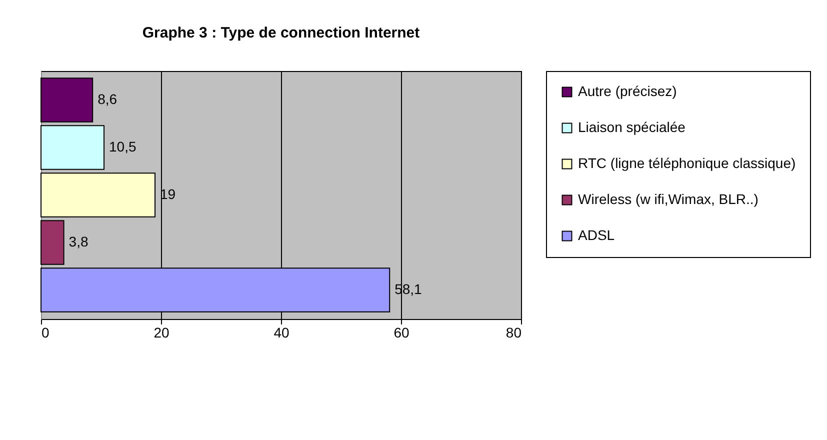 The image size is (827, 440). I want to click on legend-label: Wireless (w ifi,Wimax, BLR..), so click(668, 199).